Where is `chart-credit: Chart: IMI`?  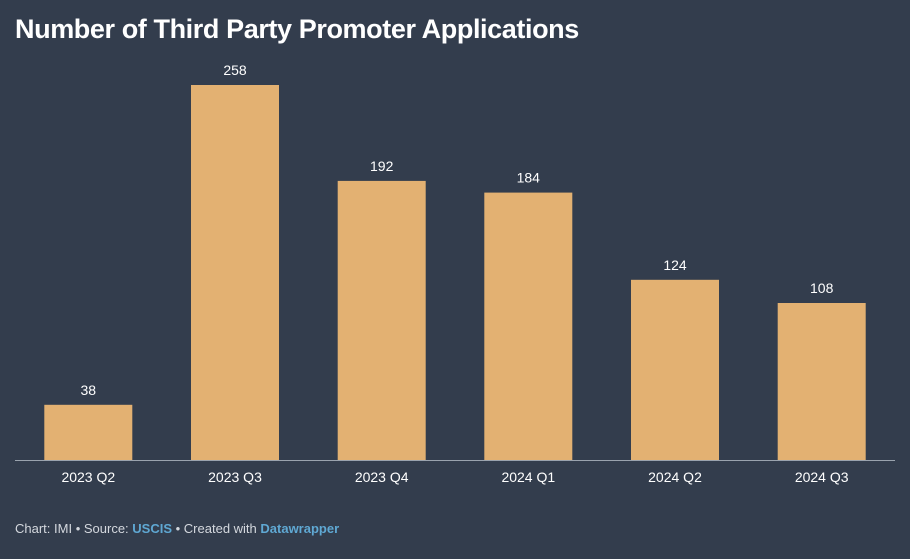 chart-credit: Chart: IMI is located at coordinates (44, 528).